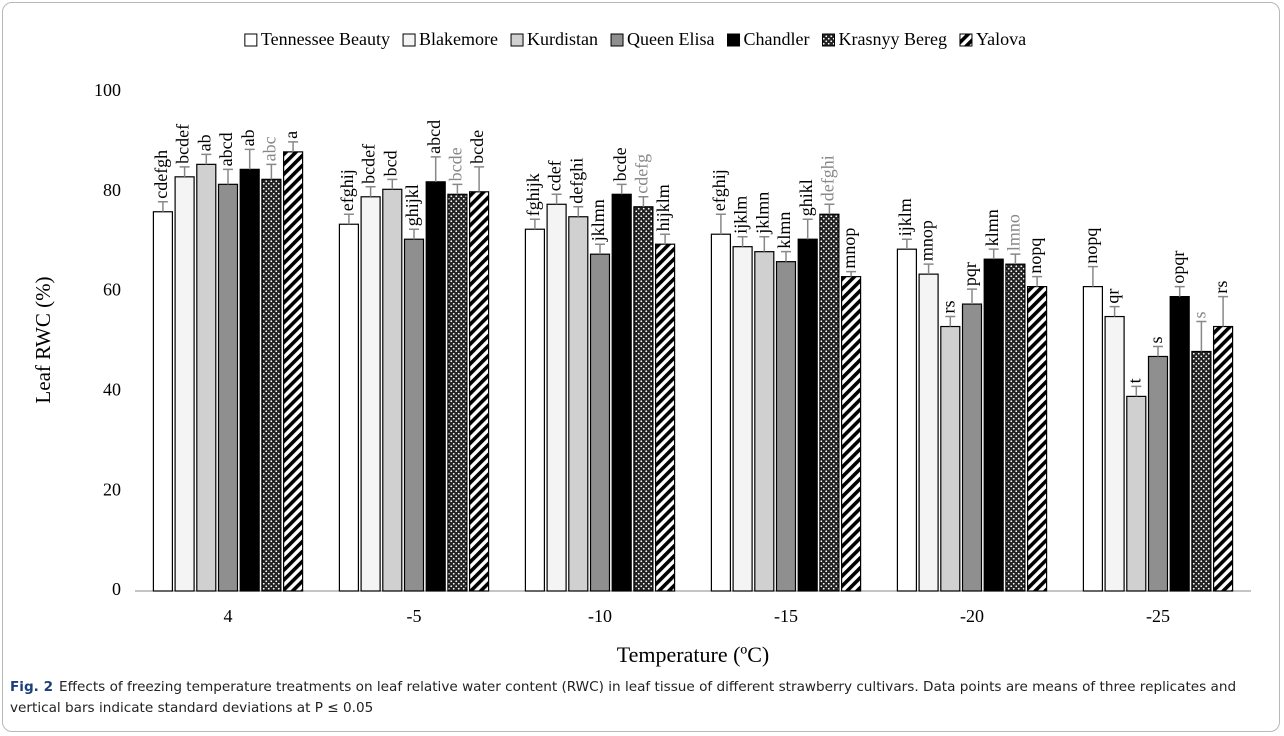 The height and width of the screenshot is (736, 1284). Describe the element at coordinates (112, 290) in the screenshot. I see `y-tick-label: 60` at that location.